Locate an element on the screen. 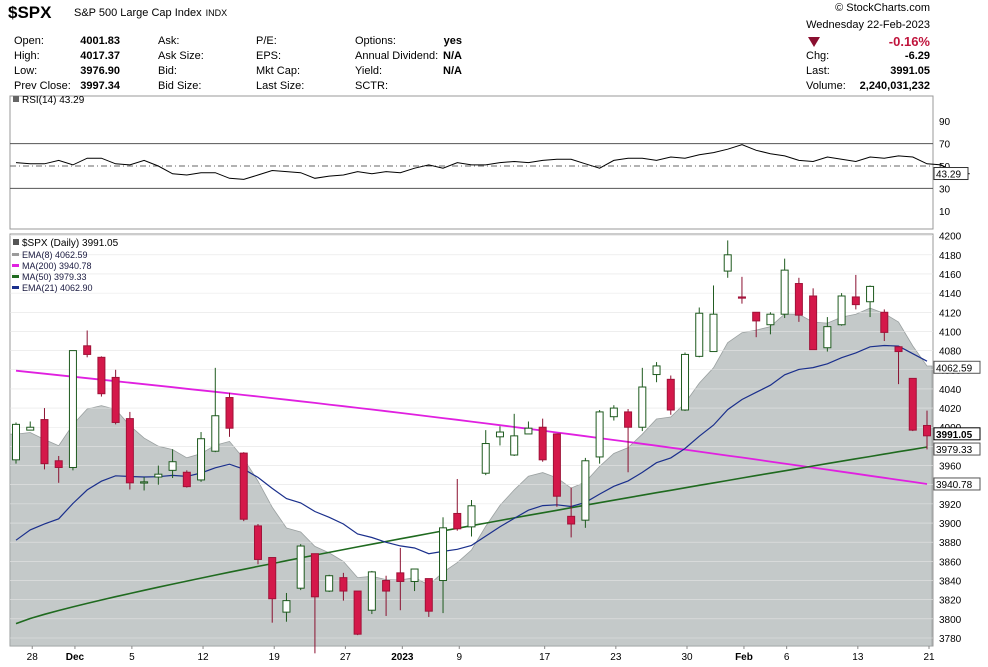 Image resolution: width=988 pixels, height=667 pixels. last-label: Last: is located at coordinates (818, 71).